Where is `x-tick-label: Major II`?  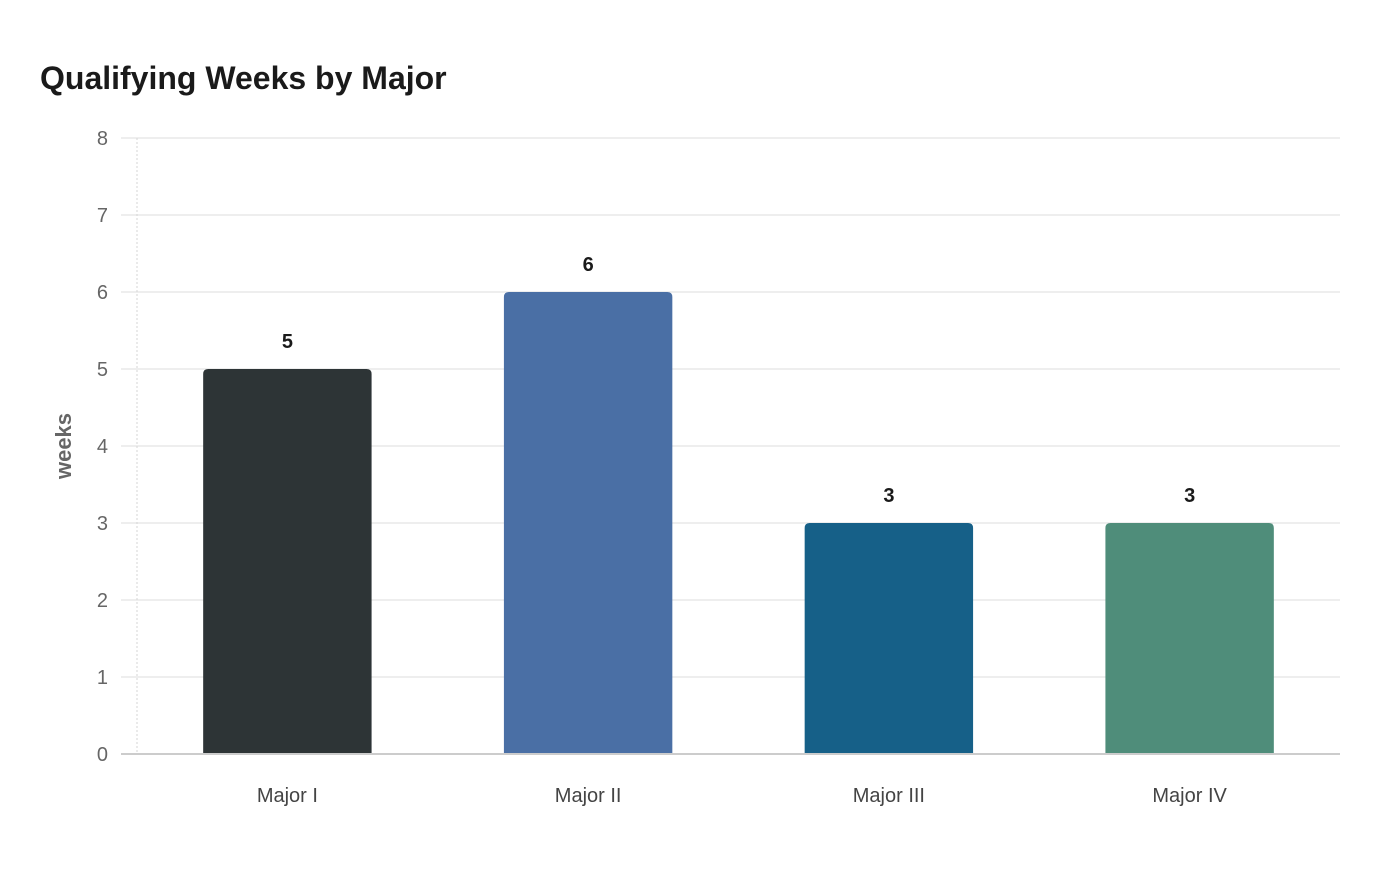 x-tick-label: Major II is located at coordinates (588, 796).